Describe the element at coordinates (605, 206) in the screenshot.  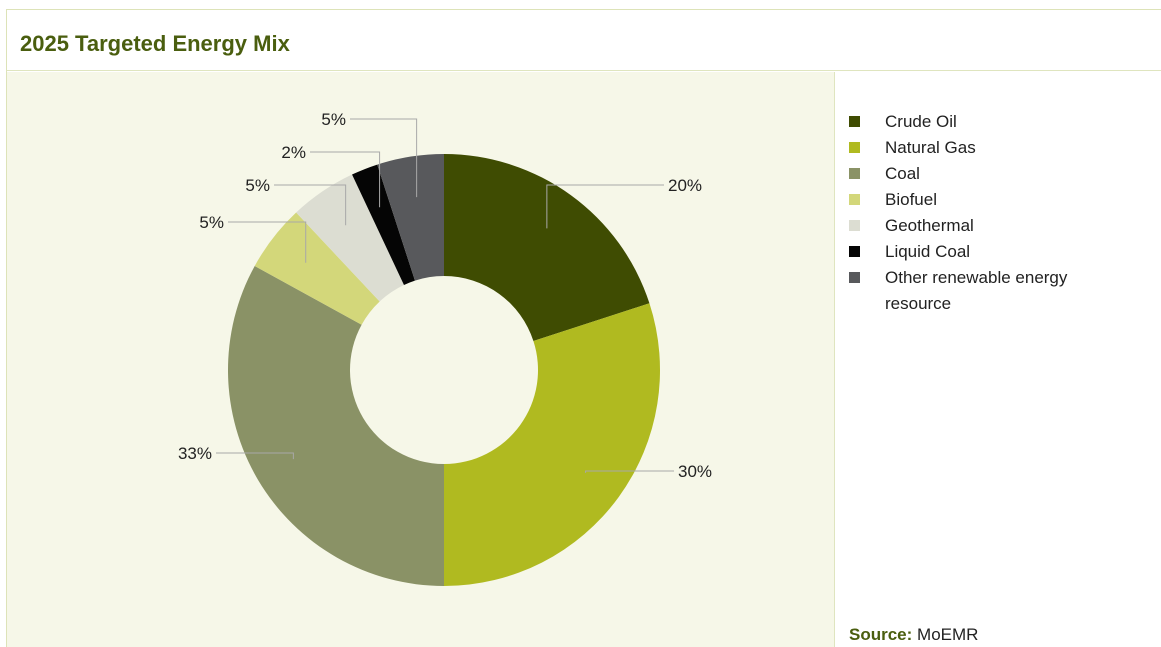
I see `leader-line-crude-oil` at that location.